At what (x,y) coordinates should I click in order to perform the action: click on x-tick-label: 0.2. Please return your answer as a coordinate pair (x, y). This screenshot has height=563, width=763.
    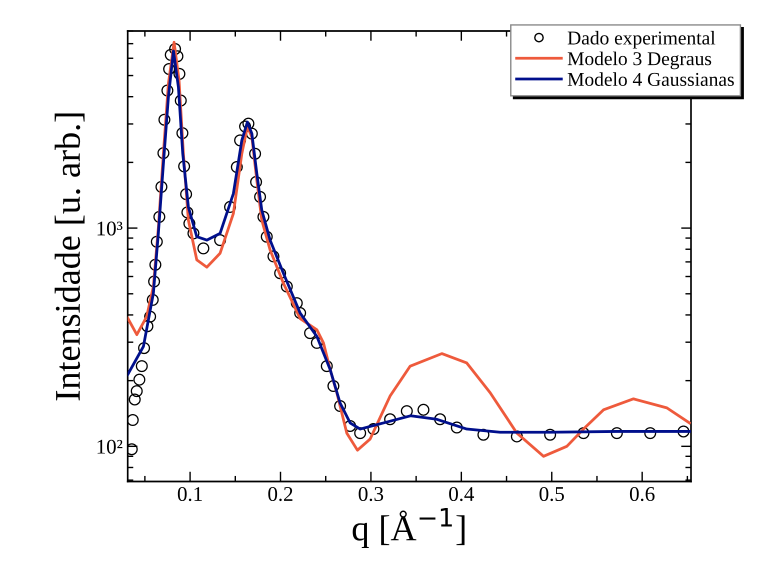
    Looking at the image, I should click on (280, 494).